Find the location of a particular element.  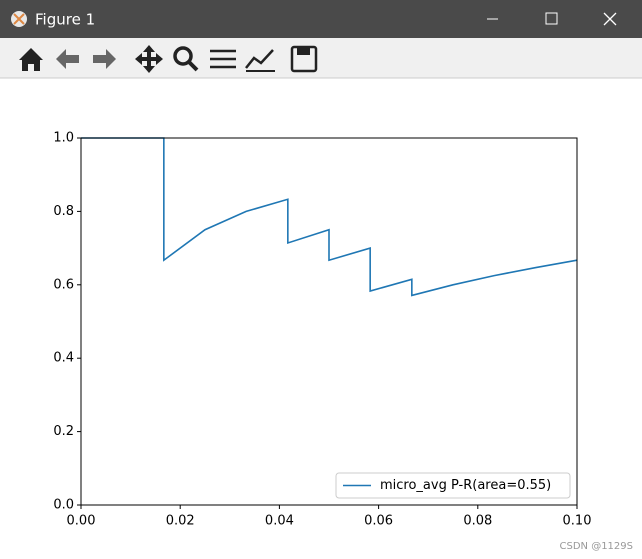

window-title: Figure 1 is located at coordinates (65, 20).